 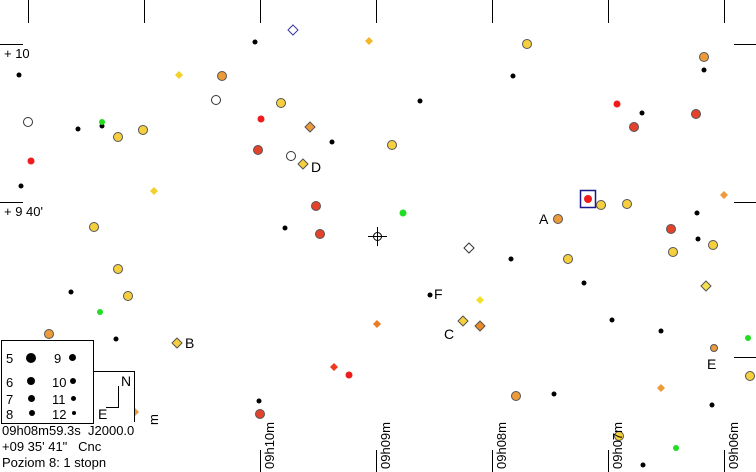 What do you see at coordinates (59, 414) in the screenshot?
I see `legend-mag-12: 12` at bounding box center [59, 414].